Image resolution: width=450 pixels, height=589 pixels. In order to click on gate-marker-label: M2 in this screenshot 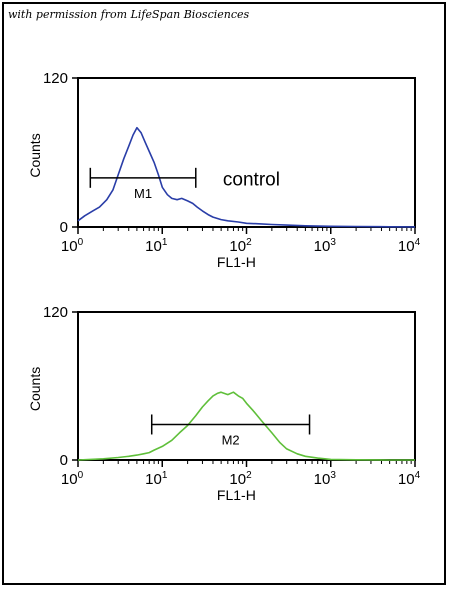, I will do `click(231, 439)`.